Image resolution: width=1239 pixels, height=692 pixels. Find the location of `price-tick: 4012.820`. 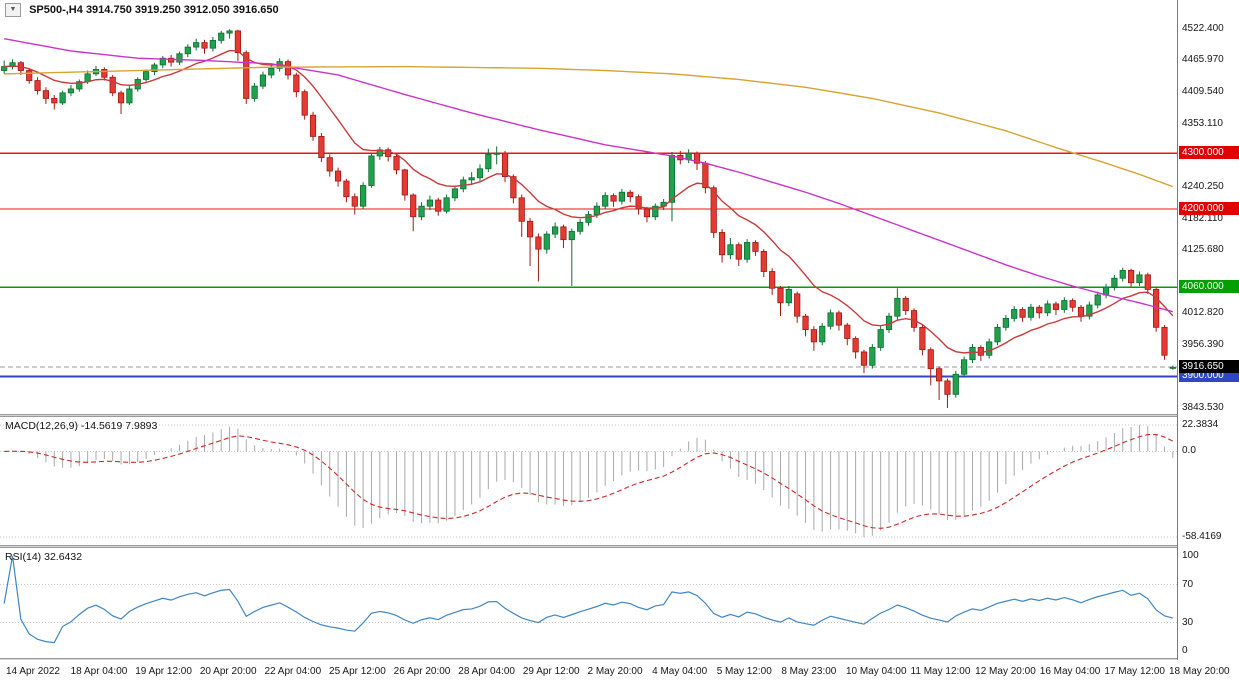

price-tick: 4012.820 is located at coordinates (1203, 313).